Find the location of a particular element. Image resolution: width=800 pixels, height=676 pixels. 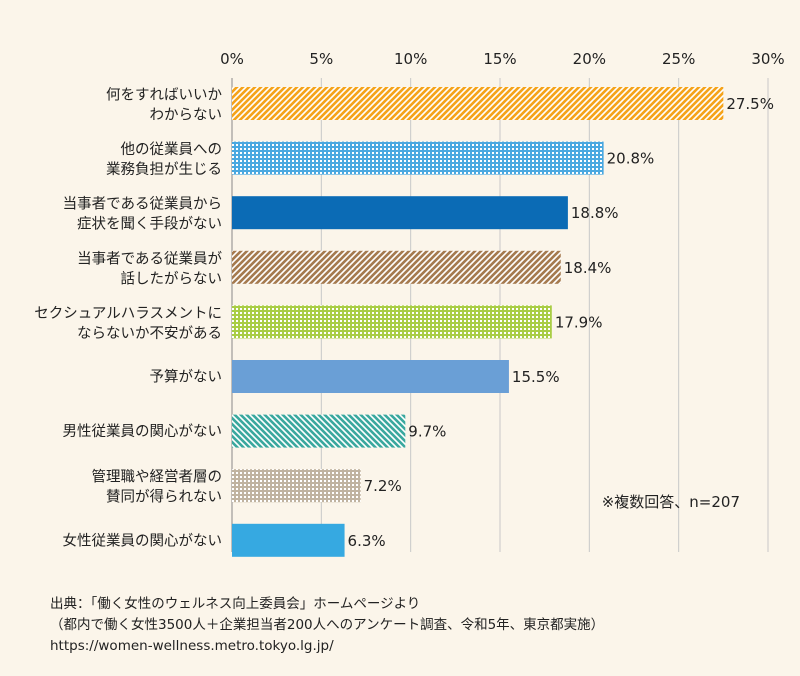

data-label: 18.8% is located at coordinates (595, 213).